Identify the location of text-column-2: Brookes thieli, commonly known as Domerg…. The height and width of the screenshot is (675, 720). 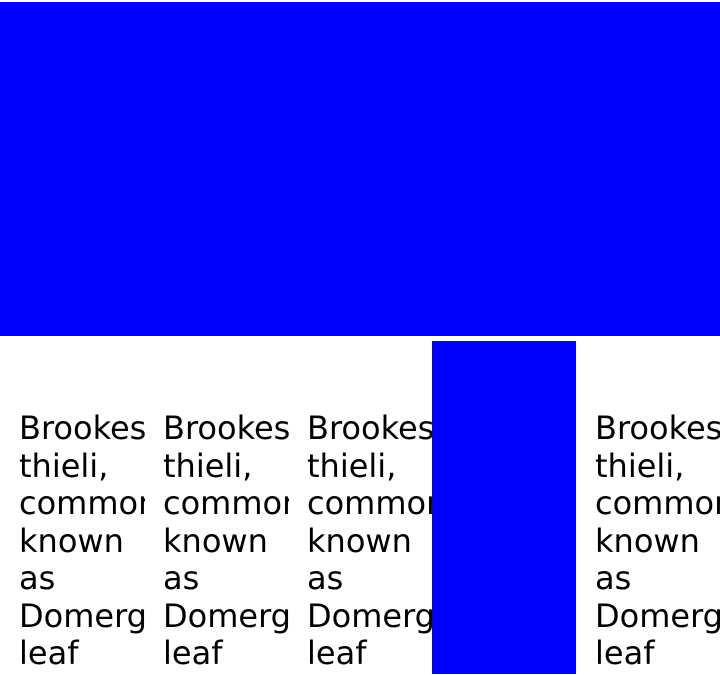
(226, 541).